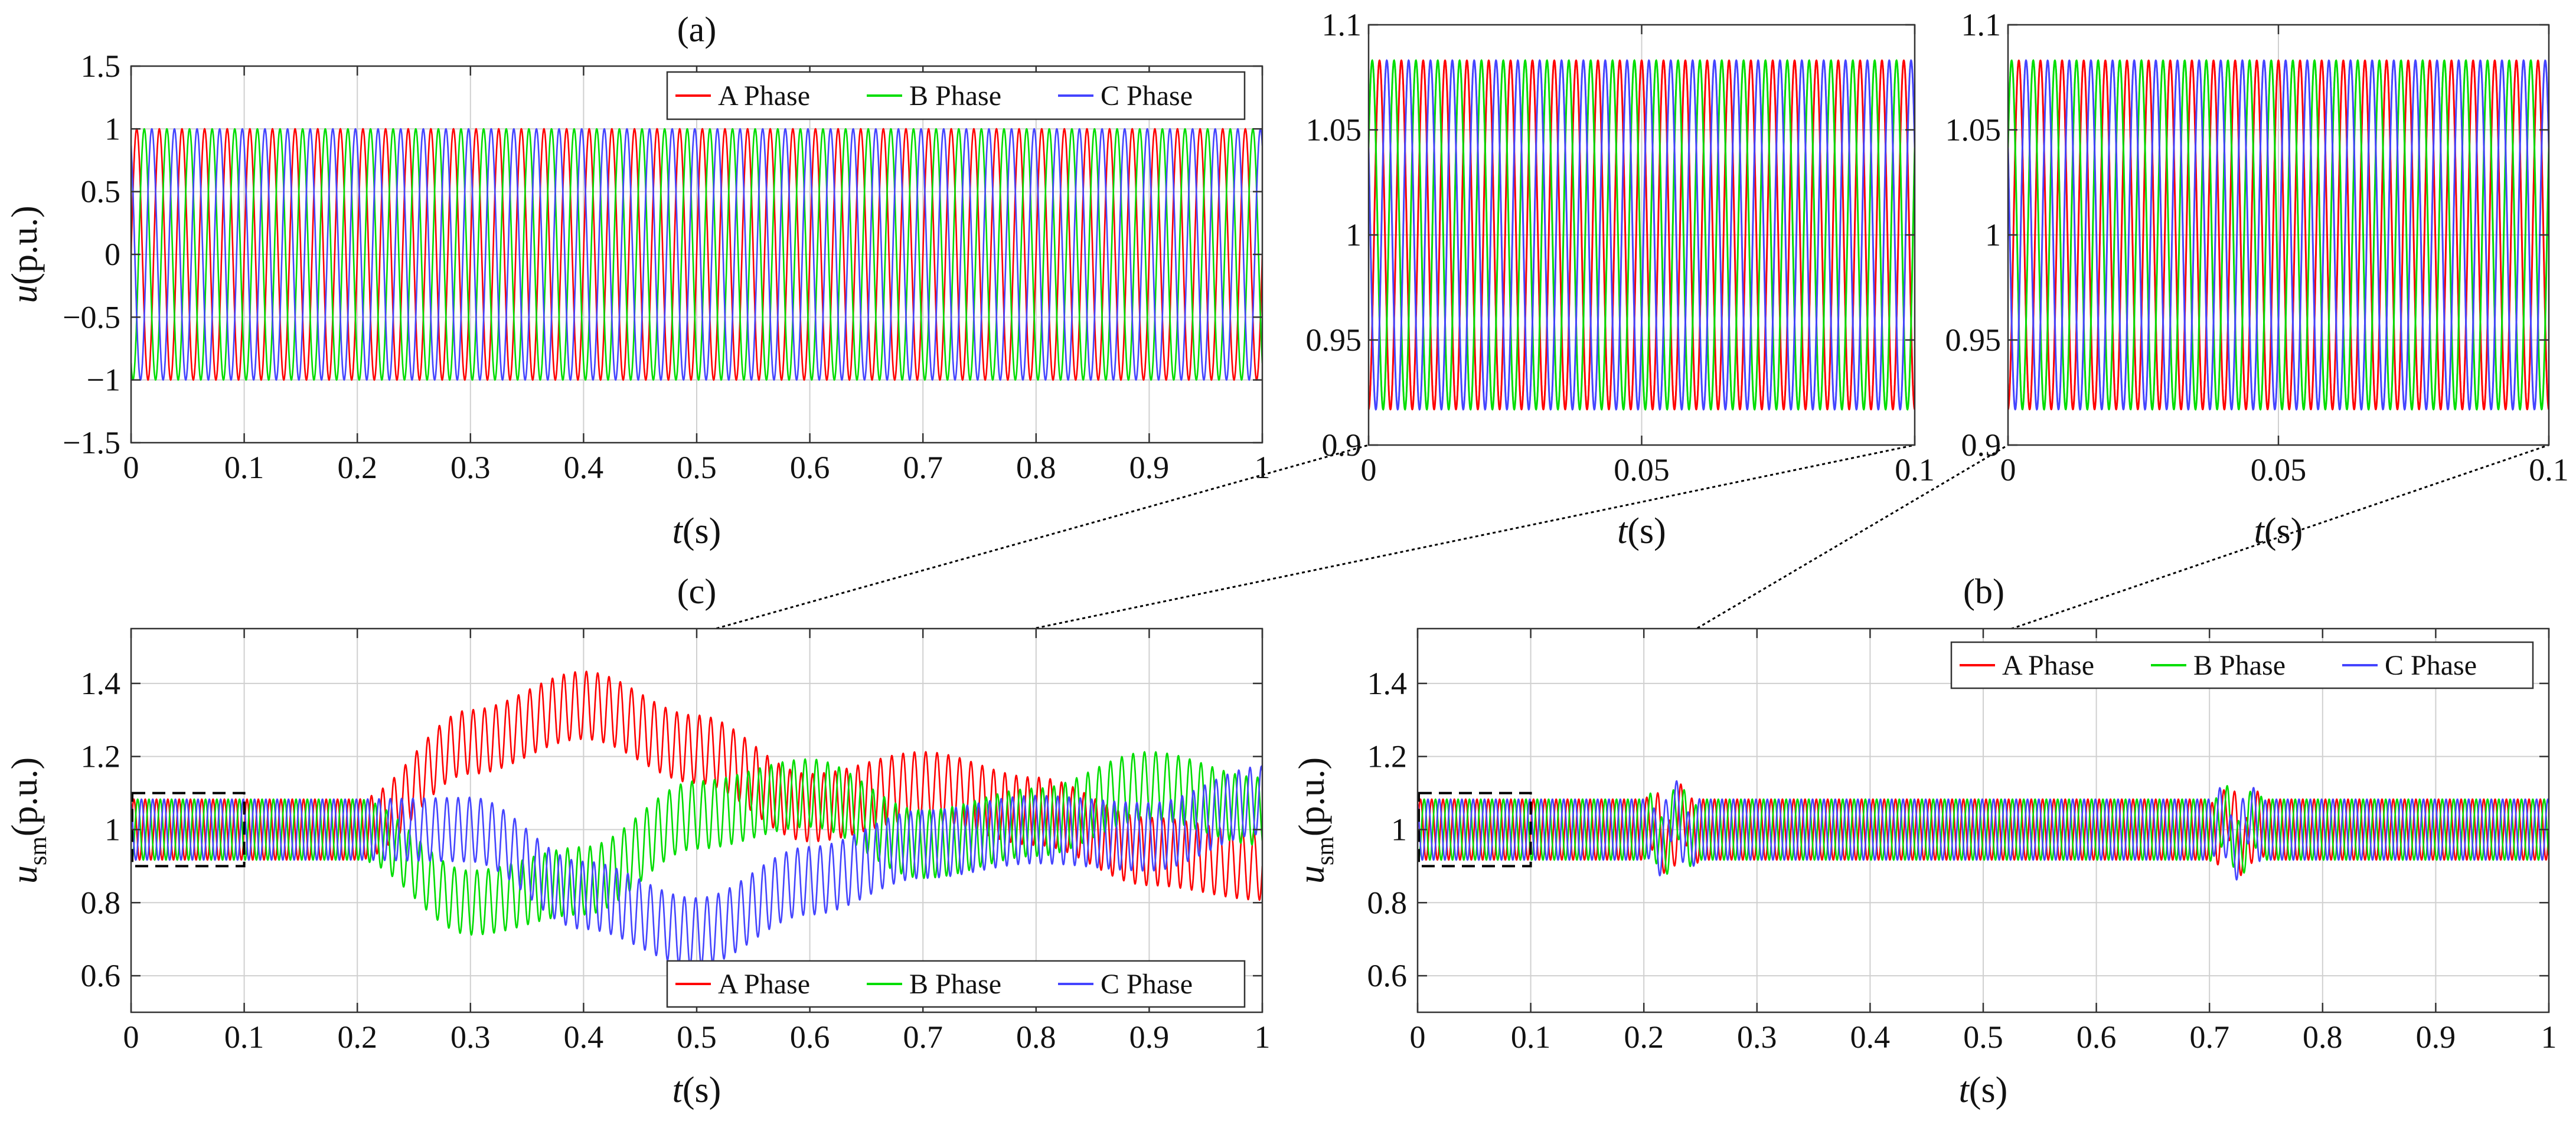  I want to click on y-axis-label: u(p.u.), so click(25, 254).